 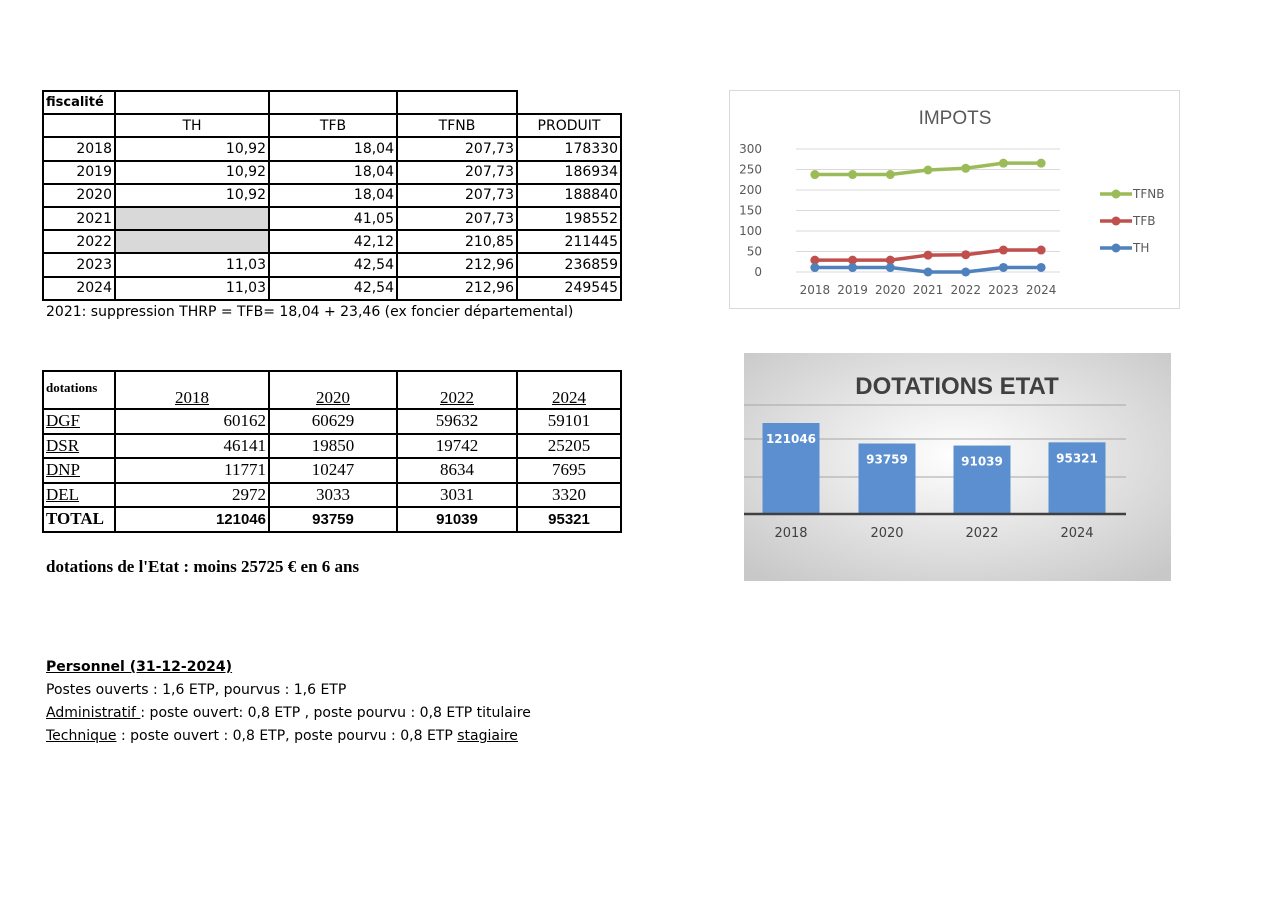 I want to click on table-row: 2018 10,92 18,04 207,73 178330, so click(x=332, y=149).